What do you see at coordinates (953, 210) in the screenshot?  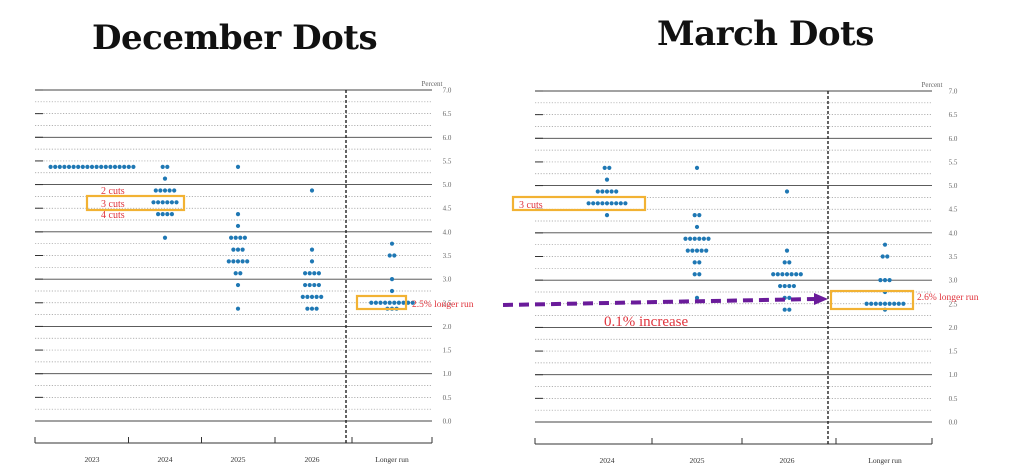 I see `march-y-tick-label: 4.5` at bounding box center [953, 210].